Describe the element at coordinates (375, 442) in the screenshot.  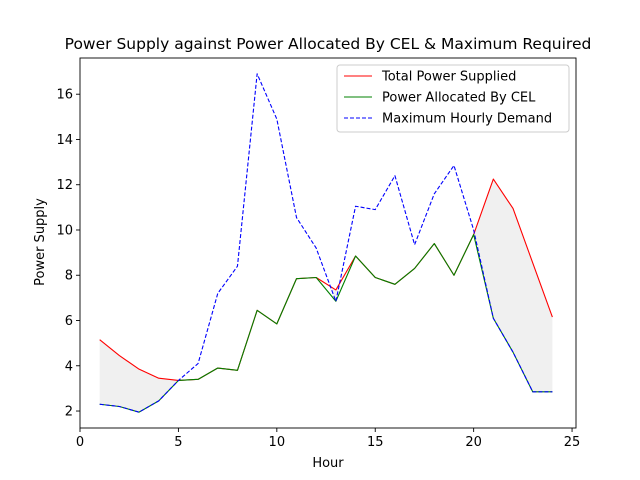
I see `x-tick-label: 15` at that location.